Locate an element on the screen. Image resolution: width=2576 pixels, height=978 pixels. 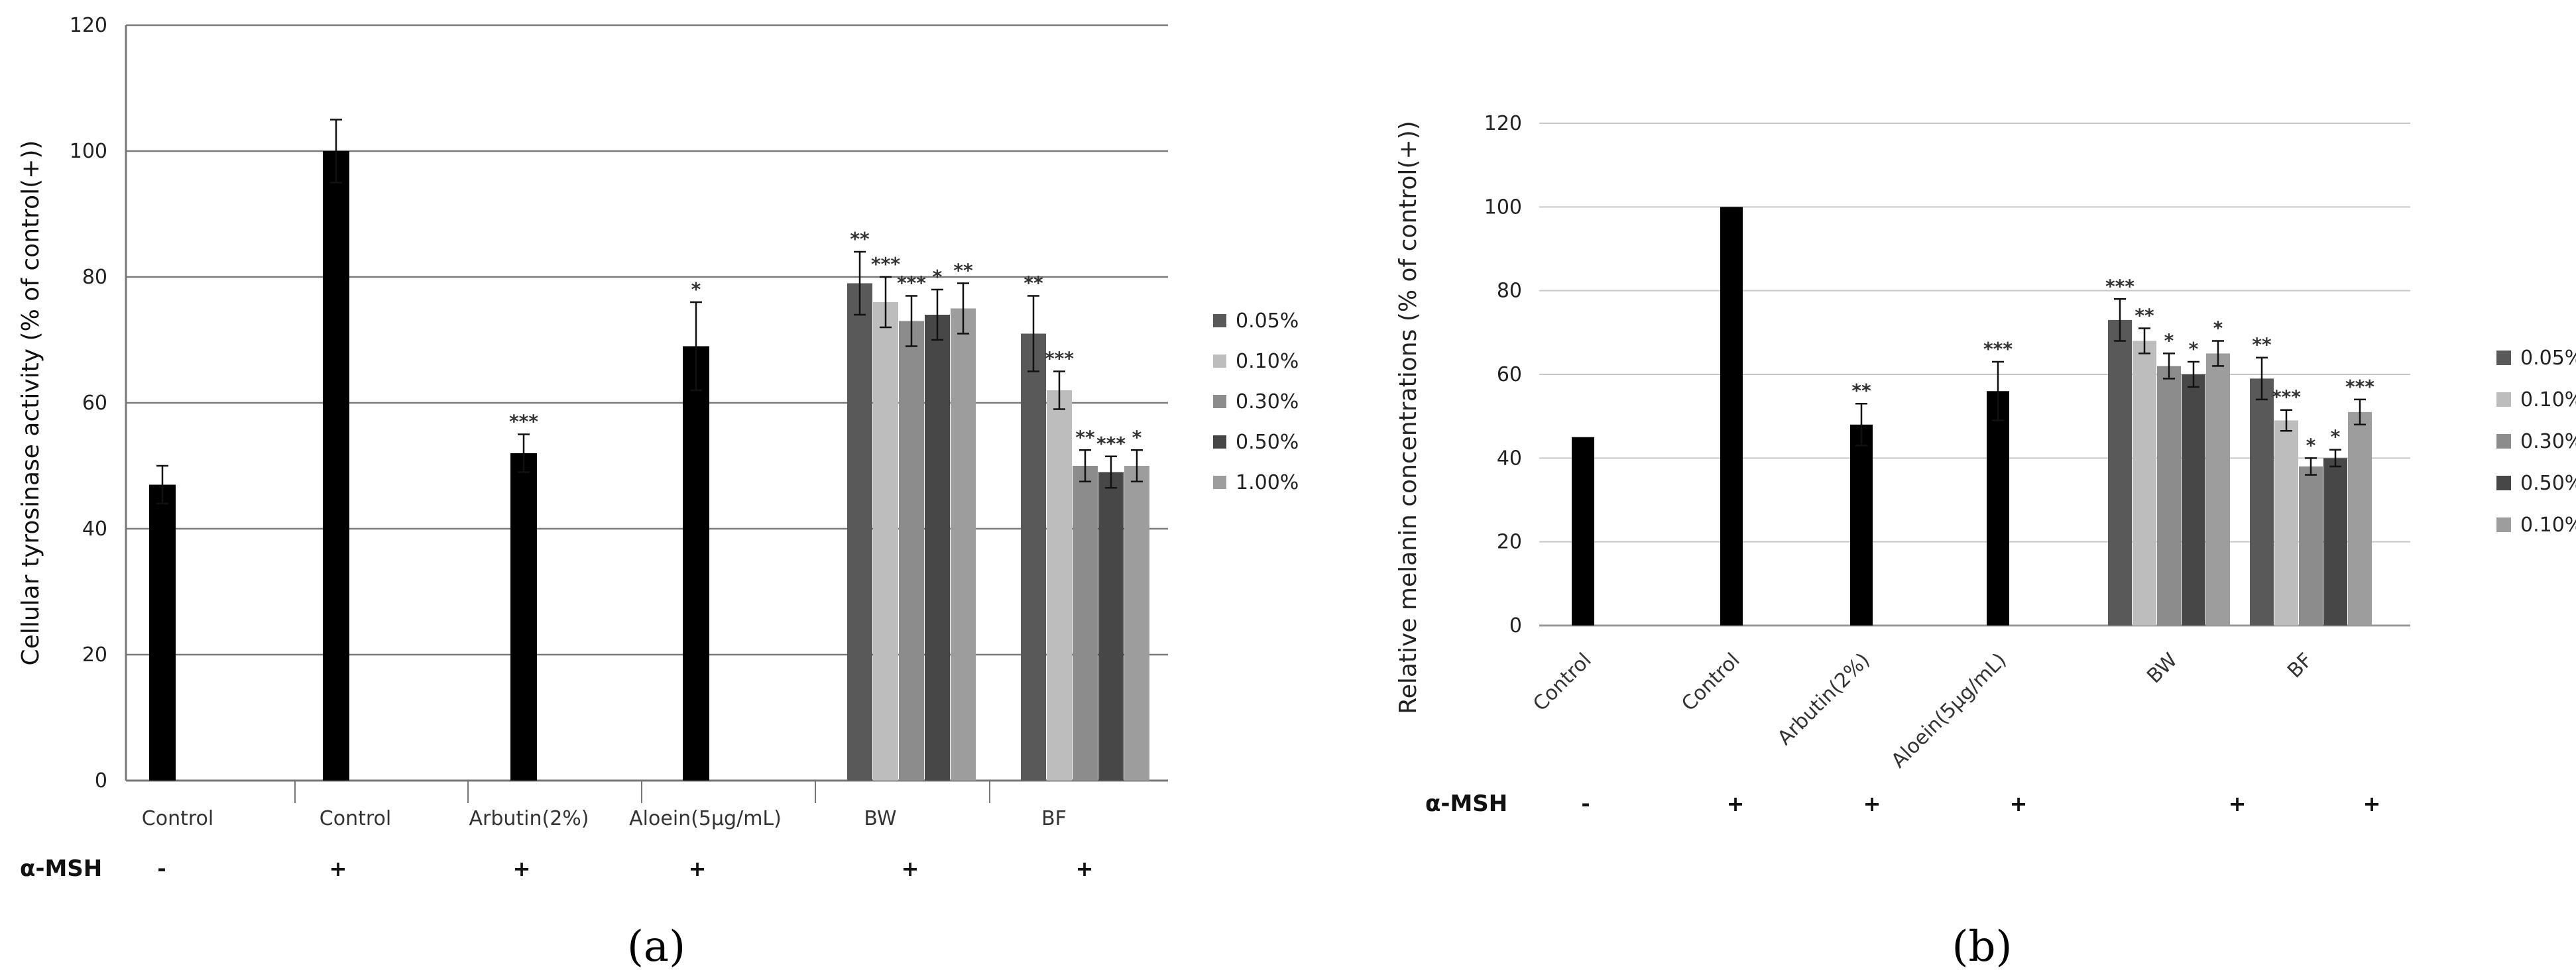
b-bars is located at coordinates (1972, 416).